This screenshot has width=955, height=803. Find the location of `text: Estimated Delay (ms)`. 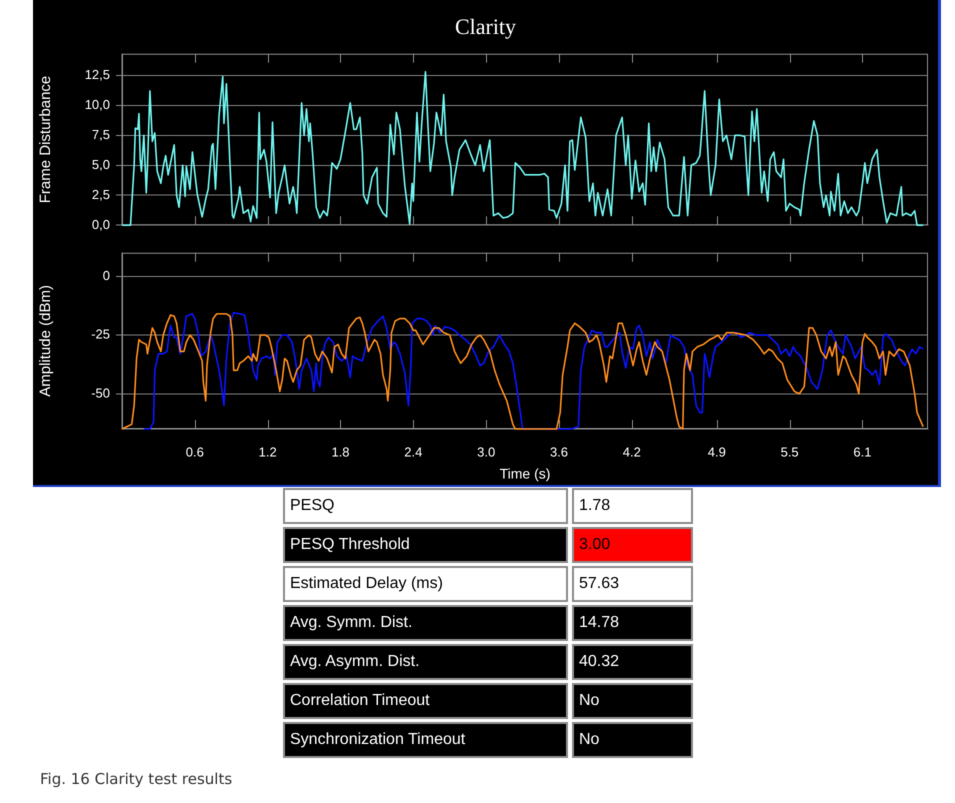

text: Estimated Delay (ms) is located at coordinates (425, 584).